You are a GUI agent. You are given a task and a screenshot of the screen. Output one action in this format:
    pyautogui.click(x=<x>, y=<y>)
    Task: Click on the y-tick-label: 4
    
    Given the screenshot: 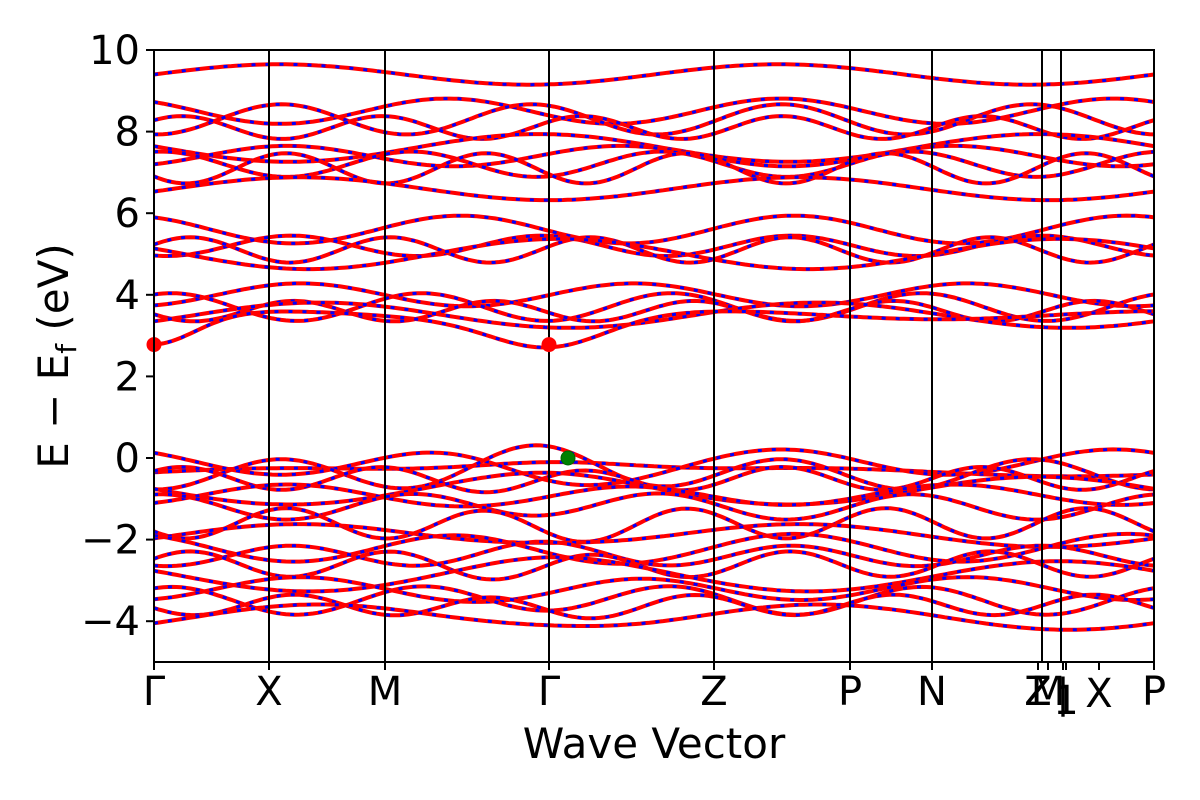 What is the action you would take?
    pyautogui.click(x=127, y=296)
    